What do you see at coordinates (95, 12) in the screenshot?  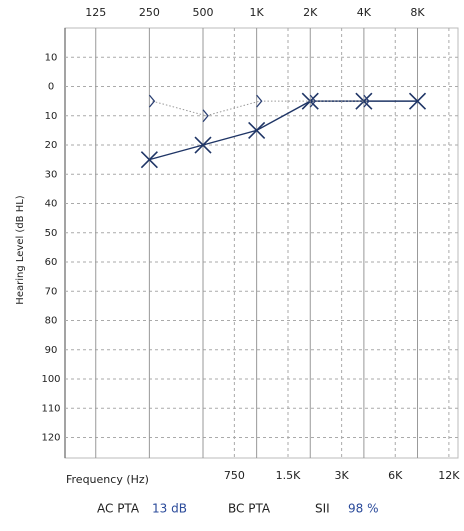 I see `x-tick-label: 125` at bounding box center [95, 12].